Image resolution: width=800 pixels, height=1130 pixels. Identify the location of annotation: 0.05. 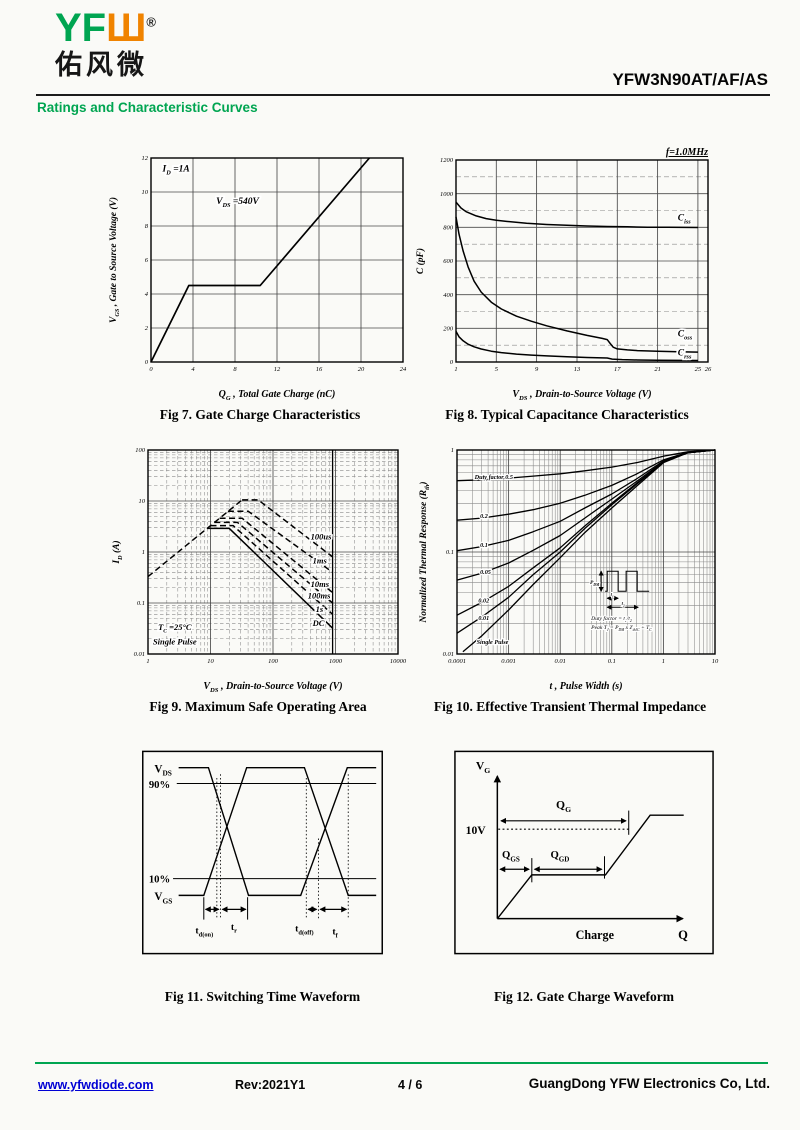
(485, 572).